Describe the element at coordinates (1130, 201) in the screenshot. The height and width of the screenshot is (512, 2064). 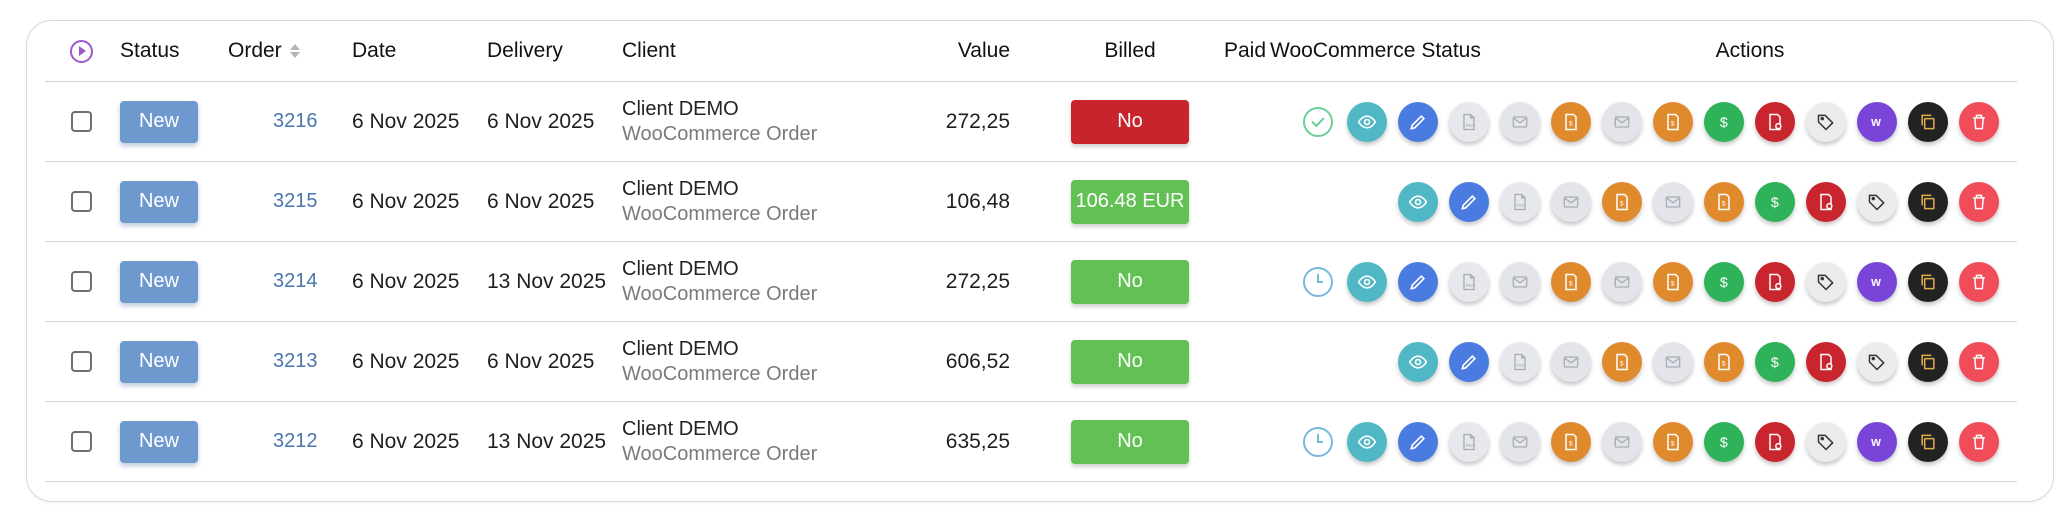
I see `billed-badge: 106.48 EUR` at that location.